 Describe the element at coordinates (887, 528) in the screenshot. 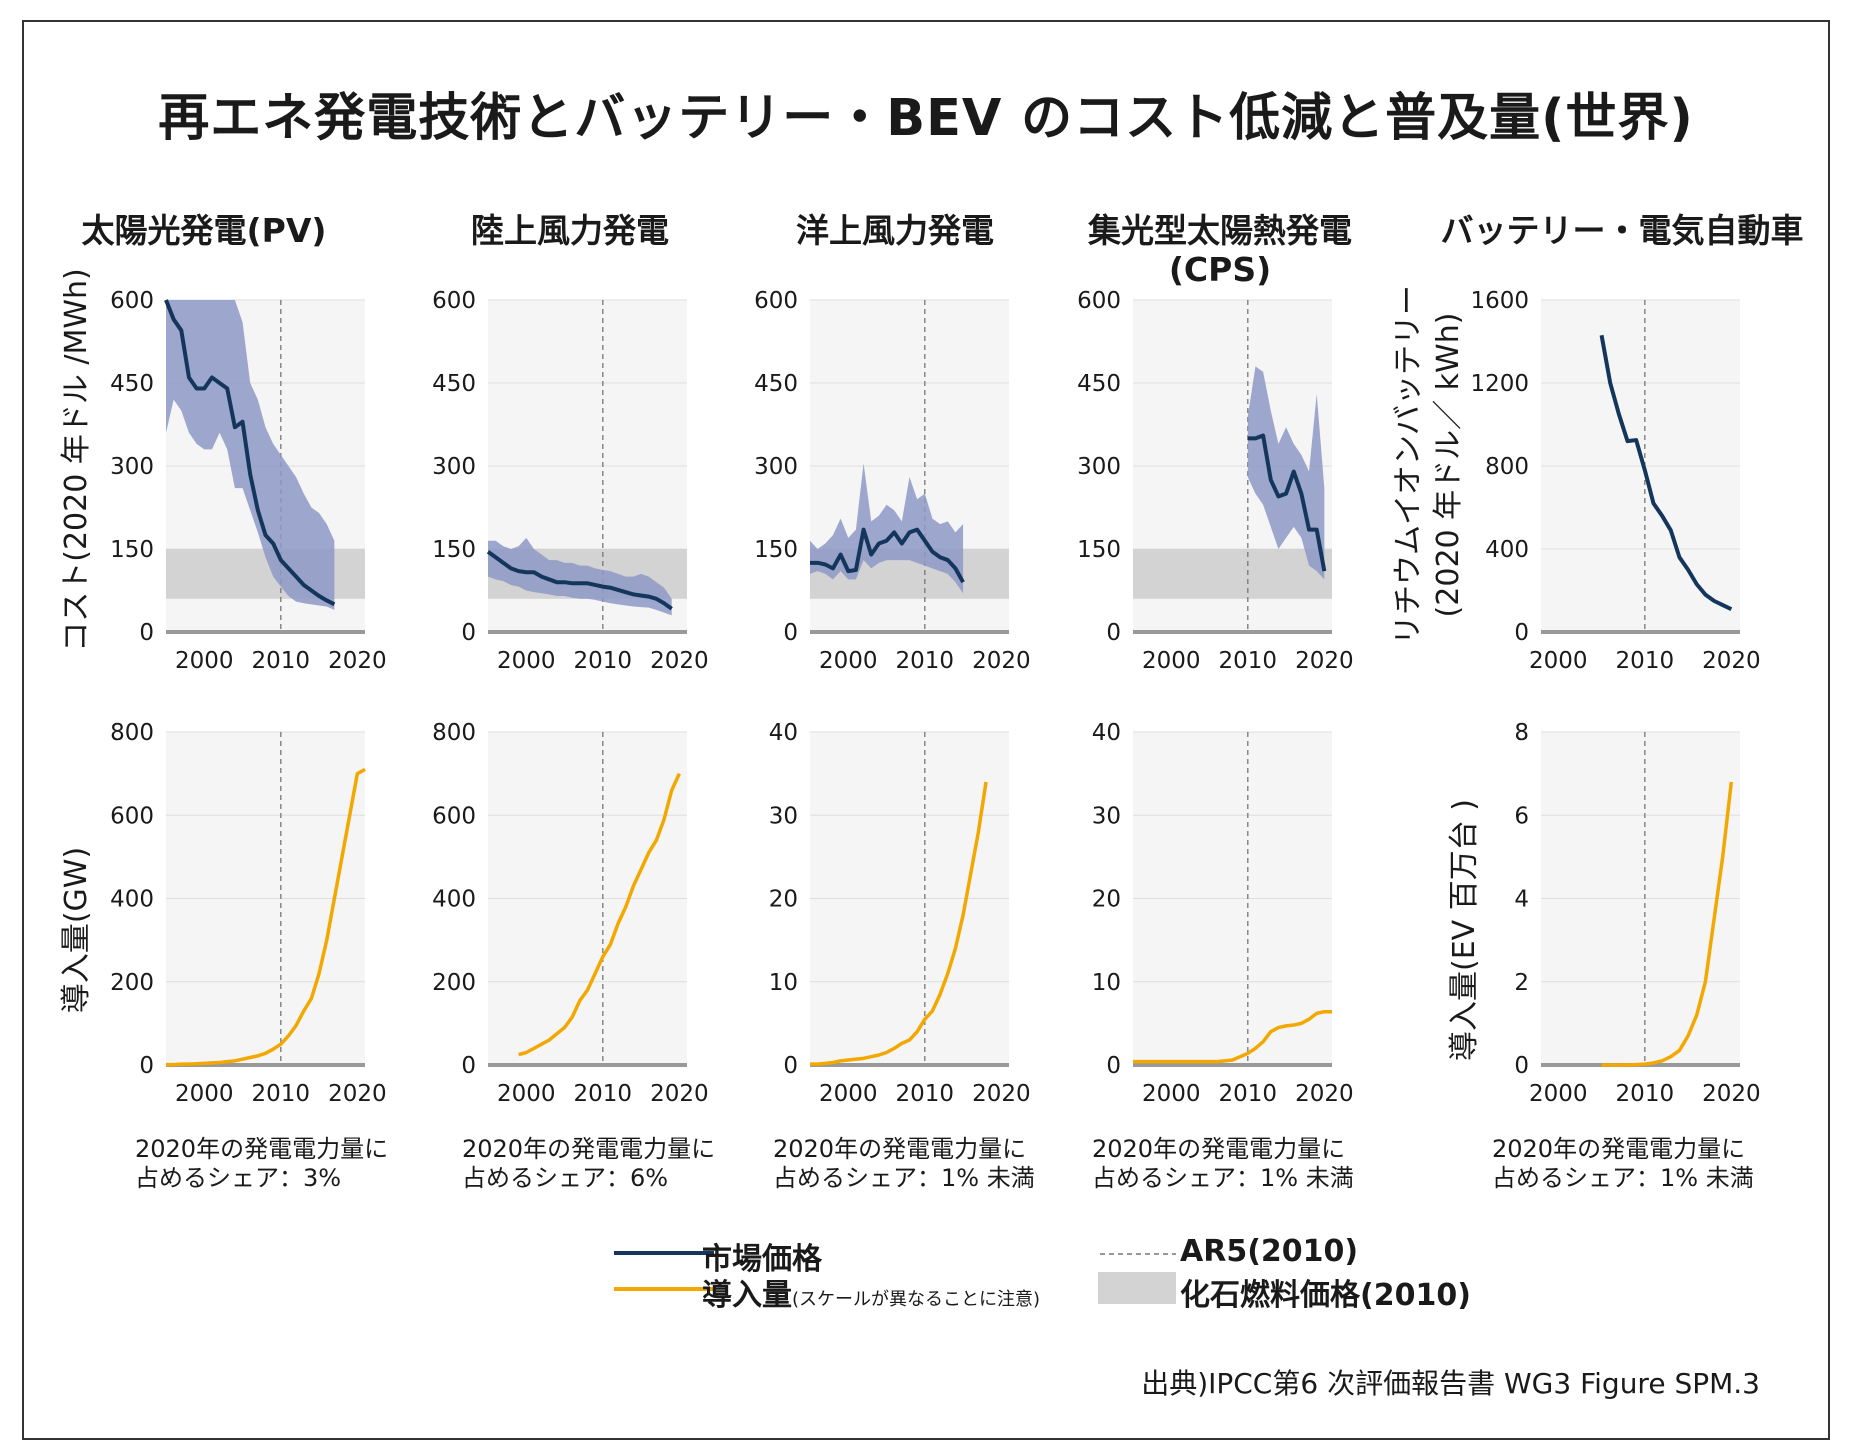

I see `panel-3-uncertainty-band` at that location.